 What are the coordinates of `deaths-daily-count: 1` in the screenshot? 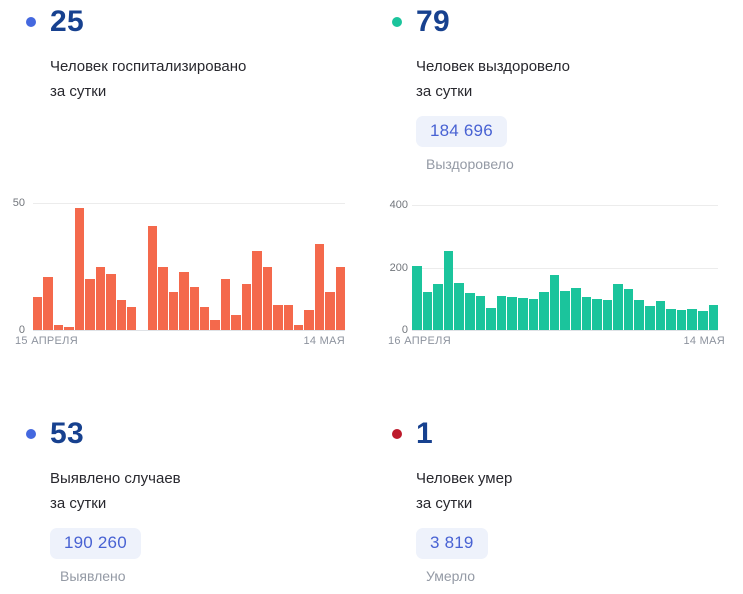 It's located at (424, 433).